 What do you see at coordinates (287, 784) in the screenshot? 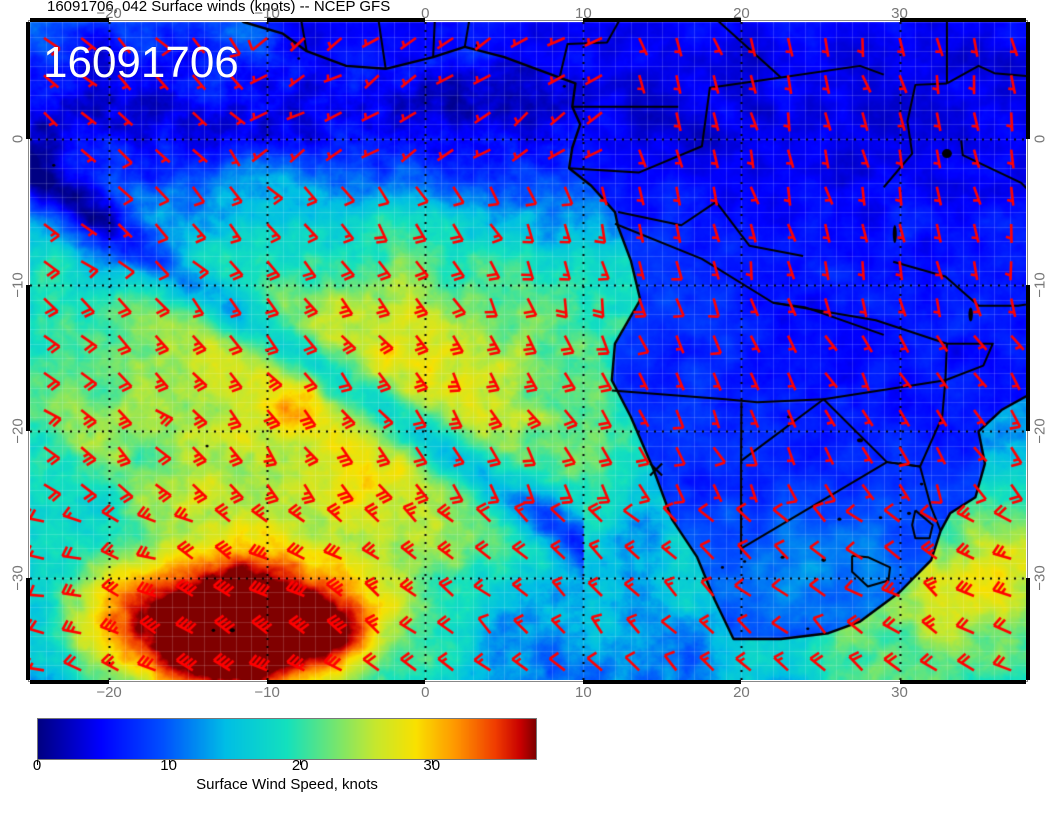
I see `colorbar-axis-label: Surface Wind Speed, knots` at bounding box center [287, 784].